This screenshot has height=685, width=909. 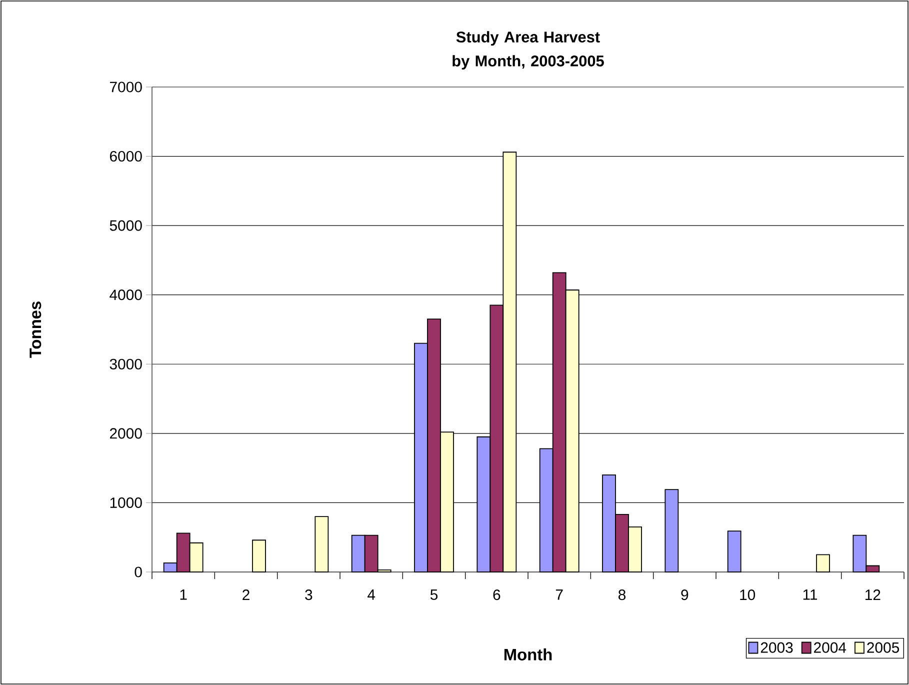 I want to click on x-tick-label: 6, so click(x=496, y=595).